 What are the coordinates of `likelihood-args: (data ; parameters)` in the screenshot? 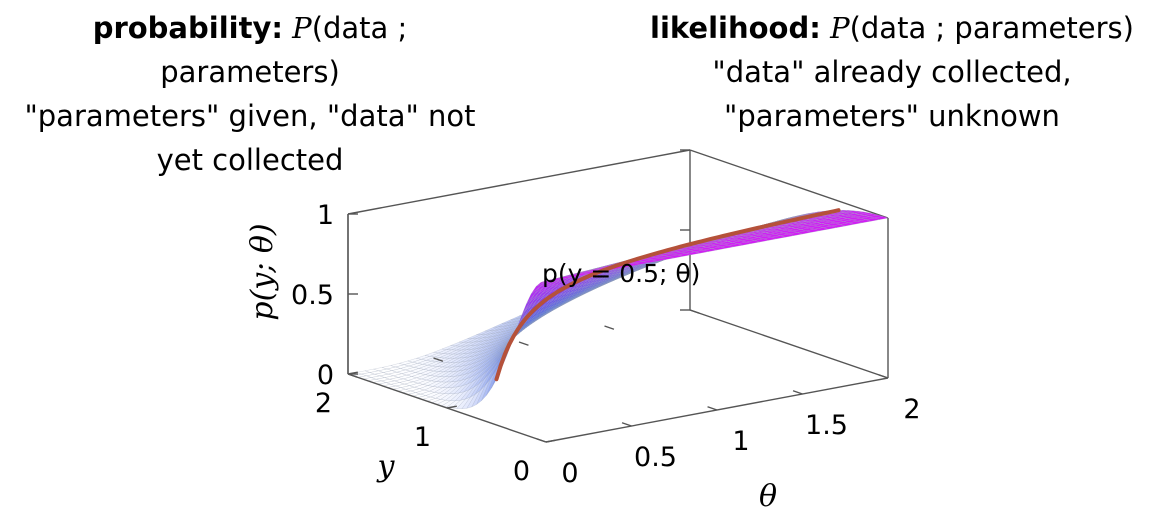 It's located at (991, 28).